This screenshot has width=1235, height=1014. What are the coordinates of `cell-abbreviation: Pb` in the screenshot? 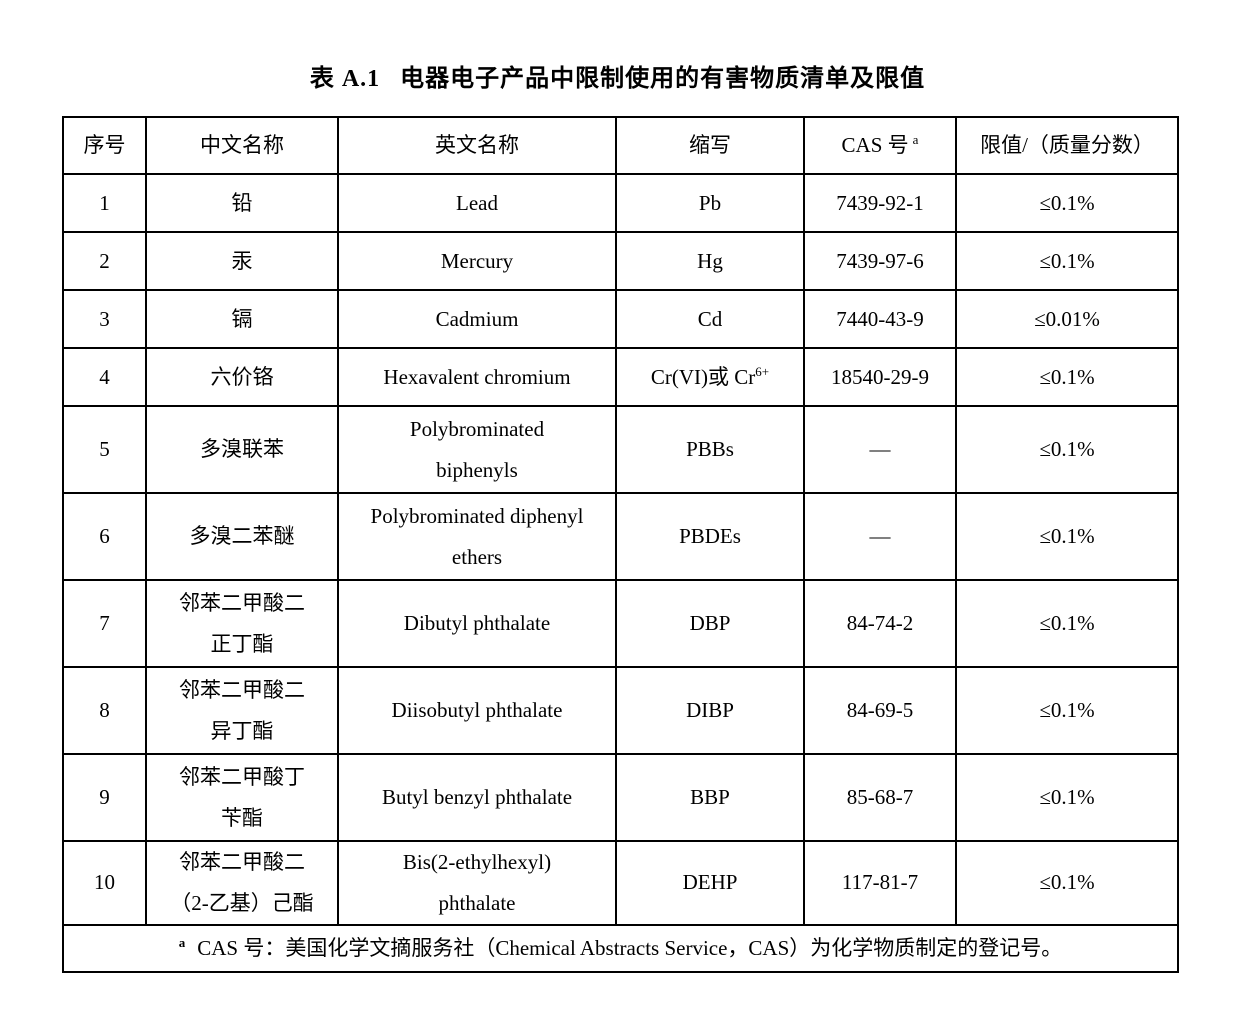 It's located at (710, 203).